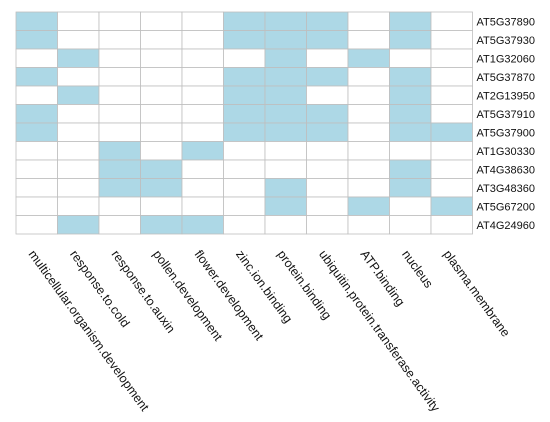  I want to click on row-label-at4g38630: AT4G38630, so click(506, 170).